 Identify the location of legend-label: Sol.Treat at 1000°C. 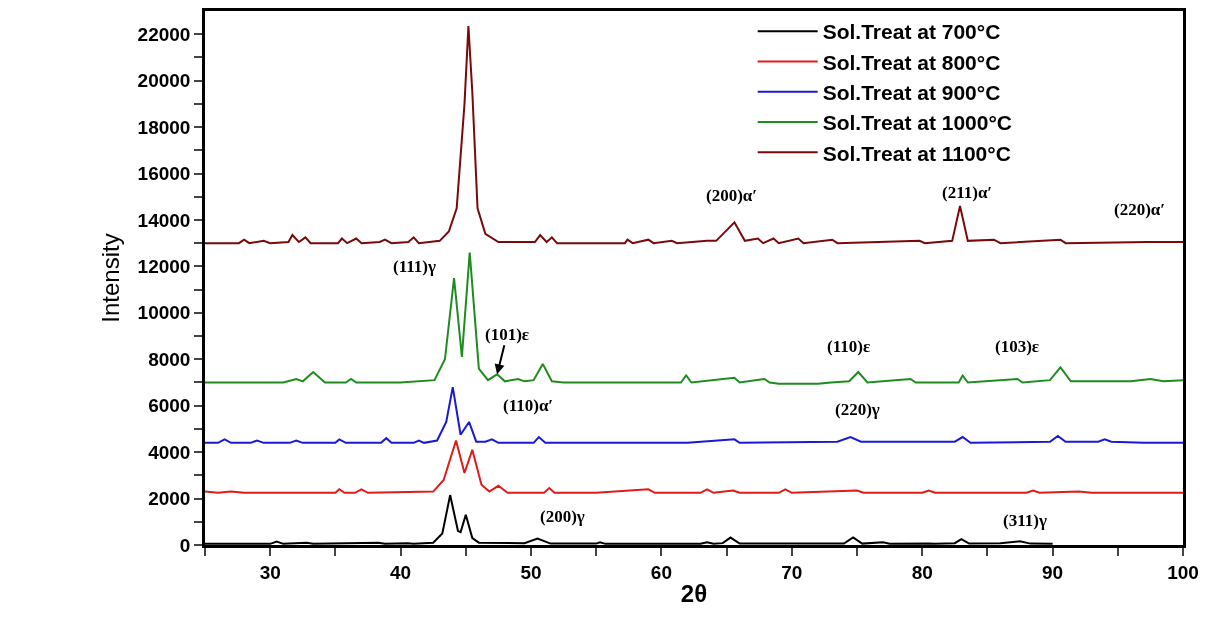
(917, 123).